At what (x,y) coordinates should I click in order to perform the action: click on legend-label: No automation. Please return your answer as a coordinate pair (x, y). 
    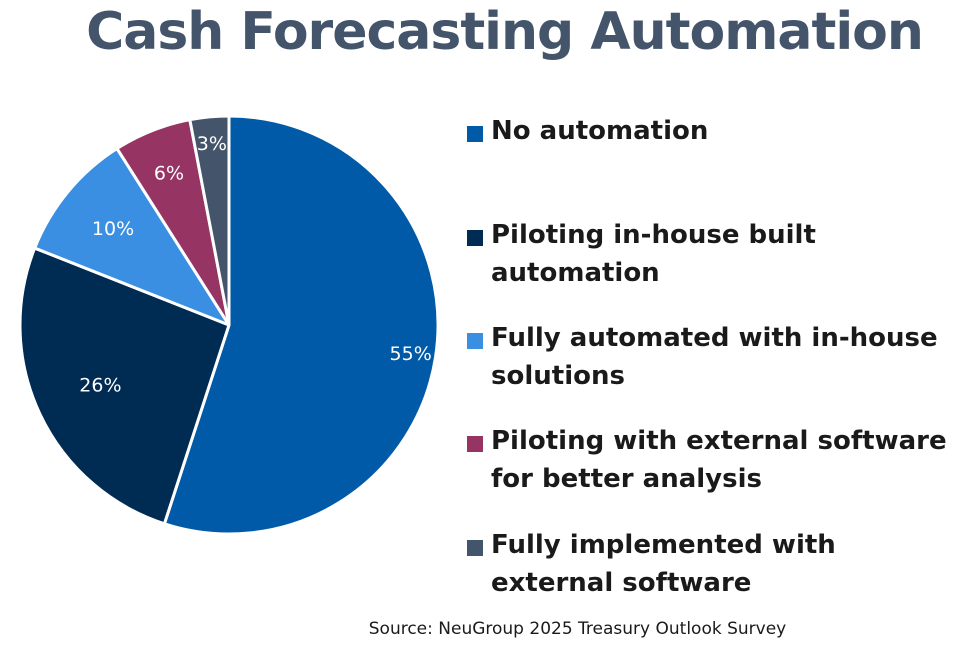
    Looking at the image, I should click on (600, 131).